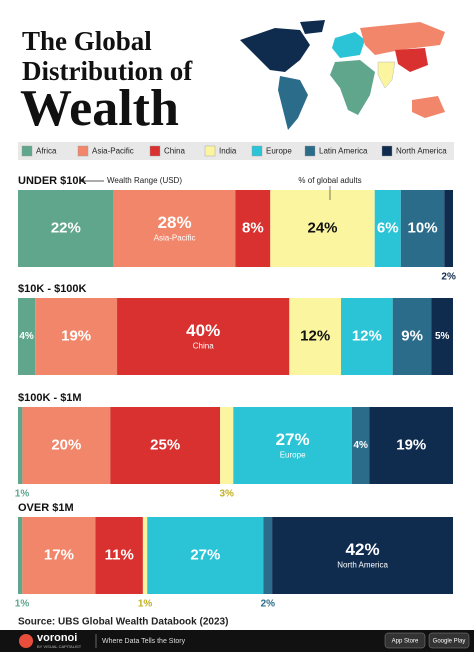 The height and width of the screenshot is (652, 474). Describe the element at coordinates (402, 38) in the screenshot. I see `map-asia` at that location.